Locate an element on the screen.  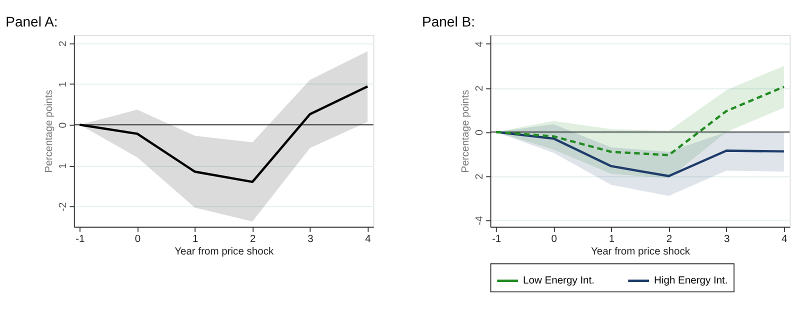
y-tick-label: 4 is located at coordinates (480, 44).